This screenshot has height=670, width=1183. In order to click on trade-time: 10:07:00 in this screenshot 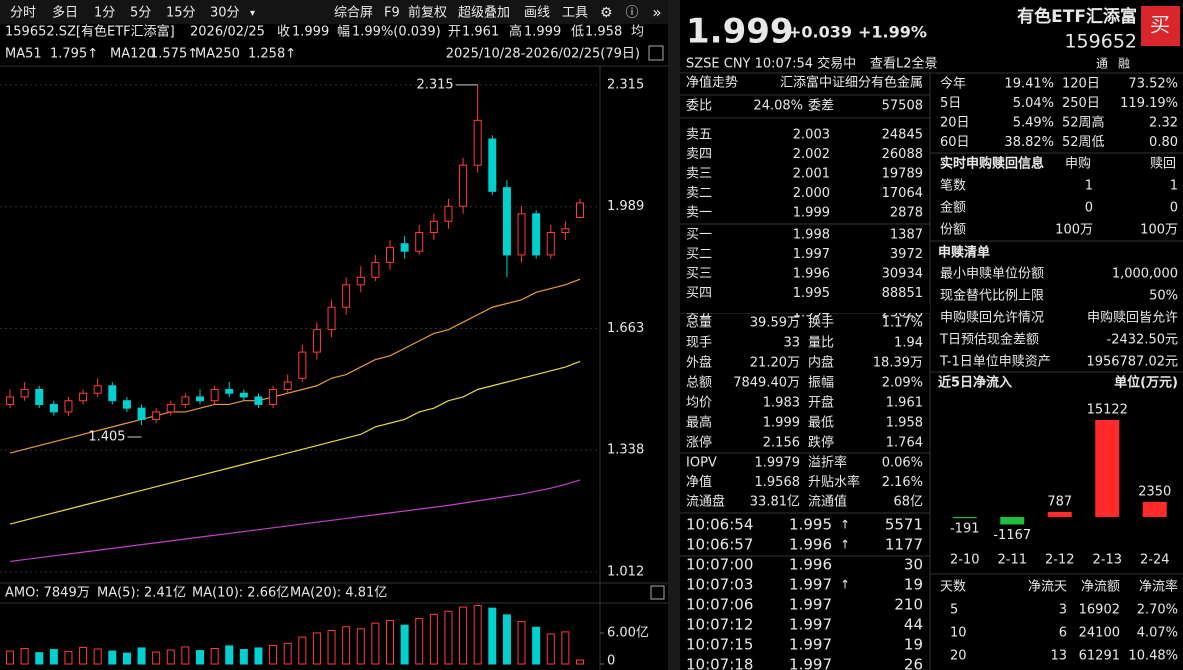, I will do `click(719, 565)`.